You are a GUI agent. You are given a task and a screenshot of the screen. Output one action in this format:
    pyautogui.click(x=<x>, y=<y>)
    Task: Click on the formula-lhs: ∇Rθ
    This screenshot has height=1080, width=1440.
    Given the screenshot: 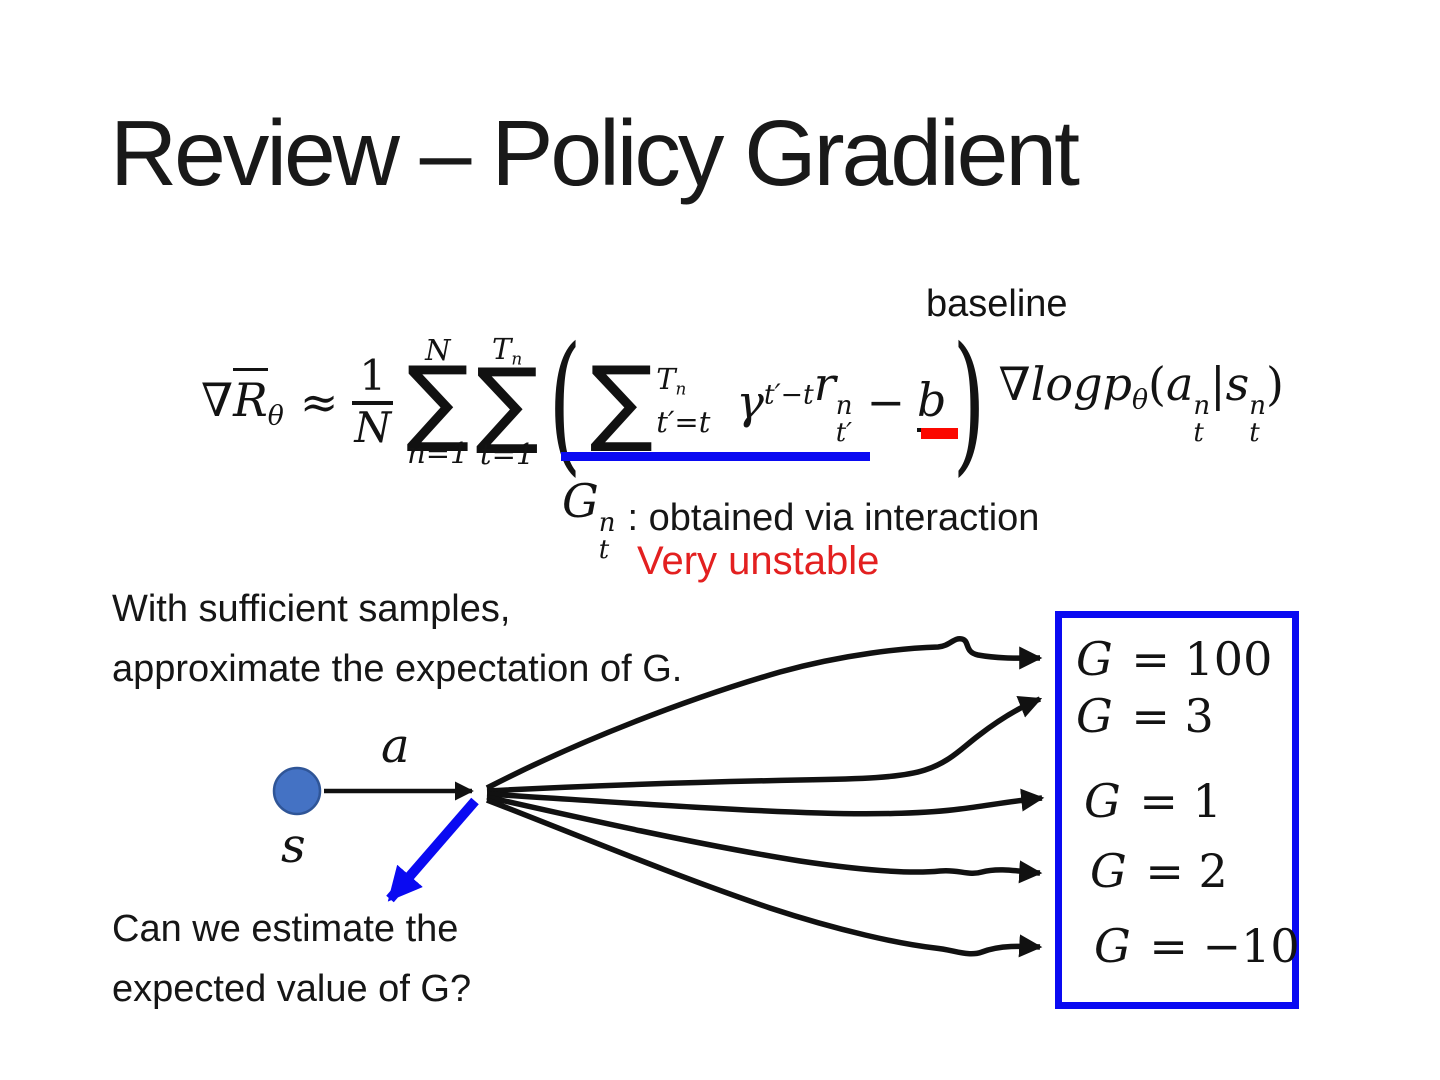 What is the action you would take?
    pyautogui.click(x=242, y=399)
    